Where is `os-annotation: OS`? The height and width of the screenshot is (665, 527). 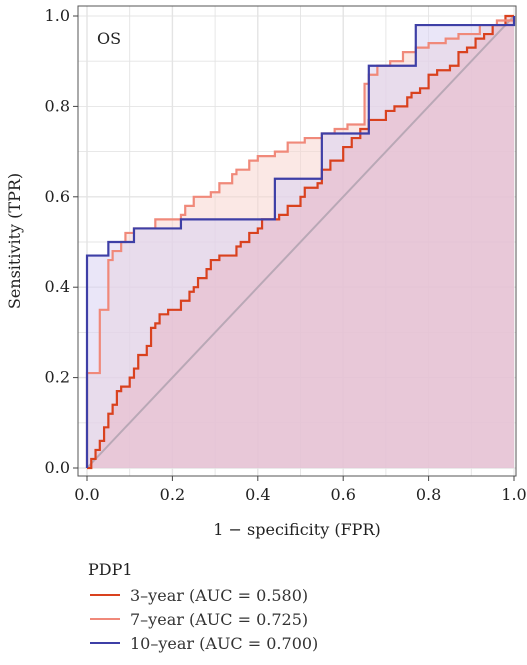 os-annotation: OS is located at coordinates (109, 38).